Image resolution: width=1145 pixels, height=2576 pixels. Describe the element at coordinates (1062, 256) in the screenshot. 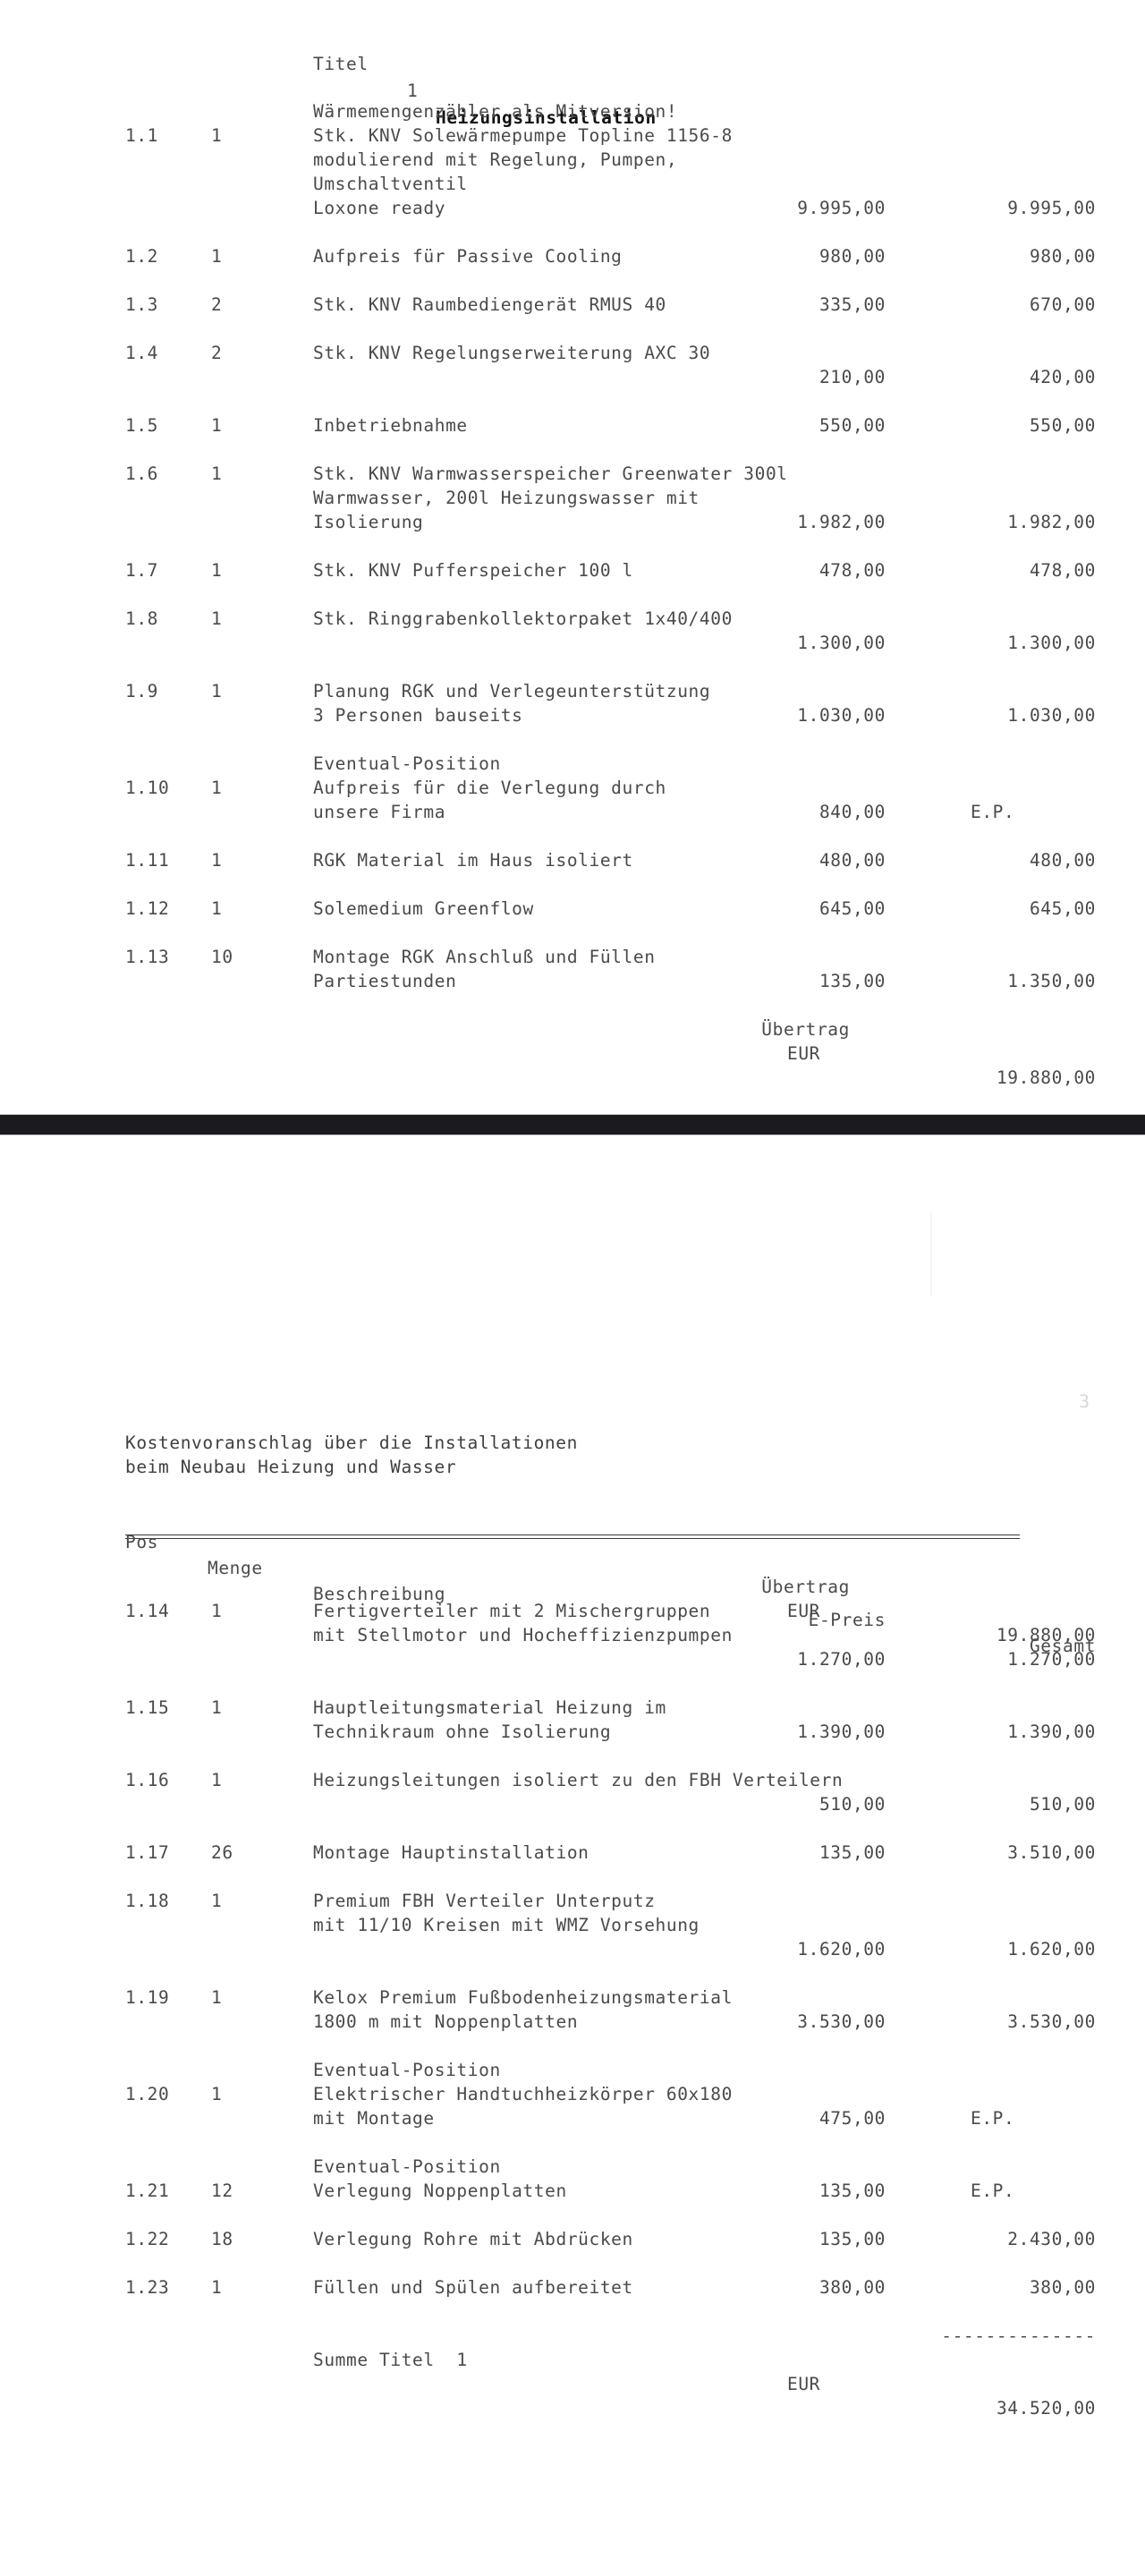

I see `row-total: 980,00` at that location.